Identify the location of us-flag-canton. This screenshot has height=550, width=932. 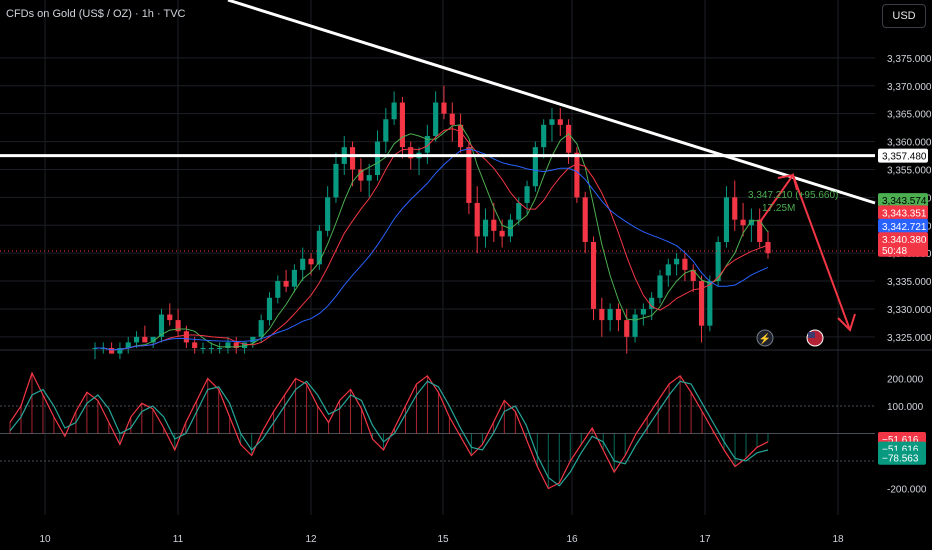
(811, 335).